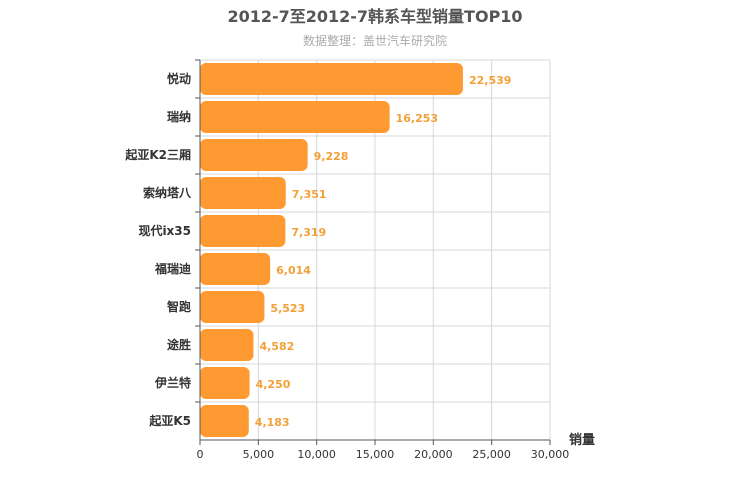 The width and height of the screenshot is (750, 500). What do you see at coordinates (308, 232) in the screenshot?
I see `value-label: 7,319` at bounding box center [308, 232].